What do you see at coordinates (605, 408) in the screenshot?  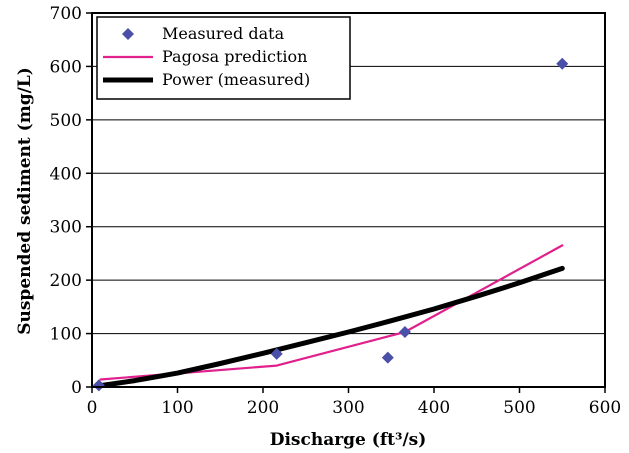 I see `x-tick-label: 600` at bounding box center [605, 408].